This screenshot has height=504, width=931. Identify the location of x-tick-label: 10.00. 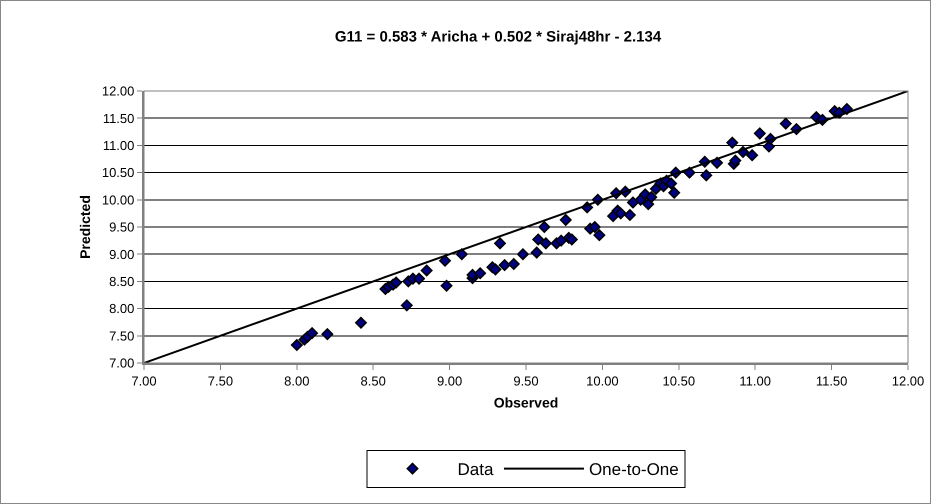
(602, 381).